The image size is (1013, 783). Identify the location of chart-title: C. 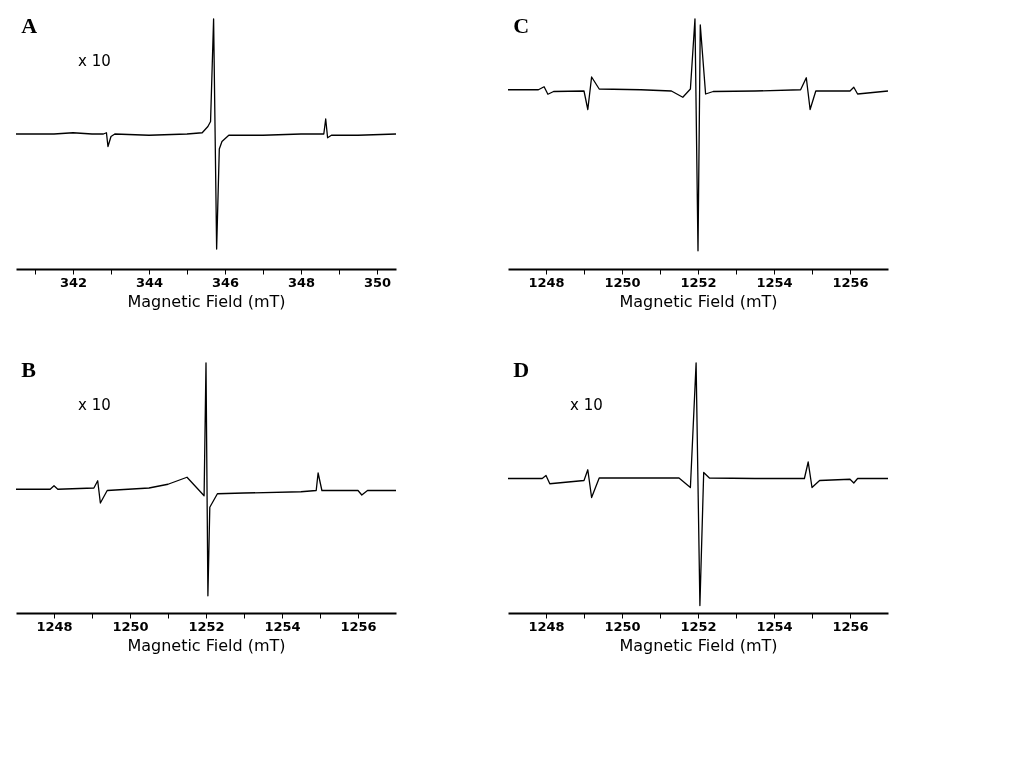
(521, 26).